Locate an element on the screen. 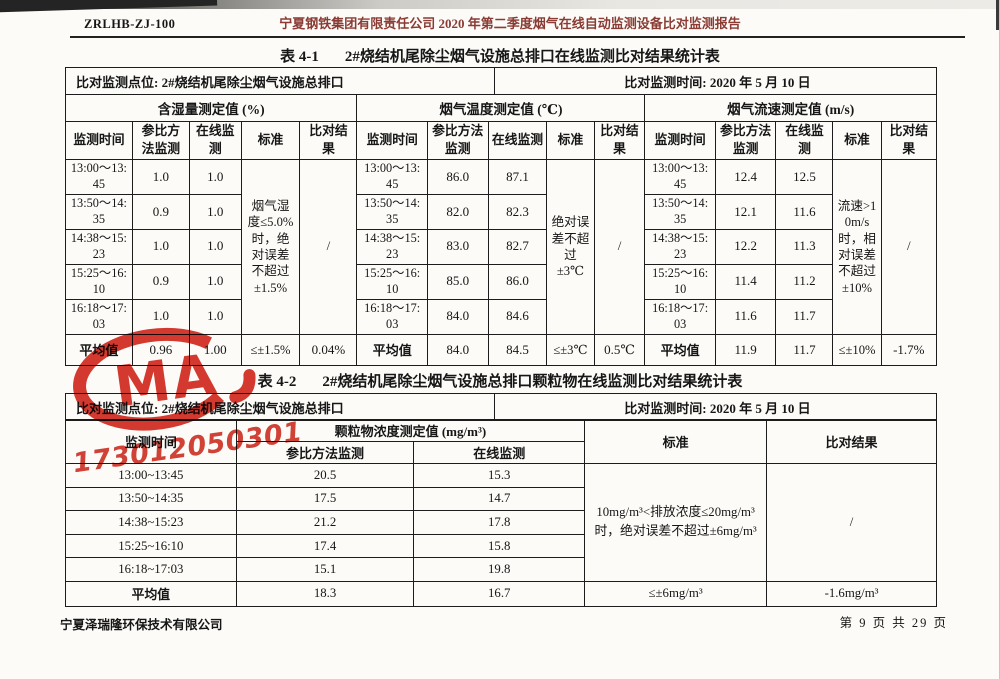 The image size is (1000, 679). avg-standard-cell: ≤±10% is located at coordinates (857, 349).